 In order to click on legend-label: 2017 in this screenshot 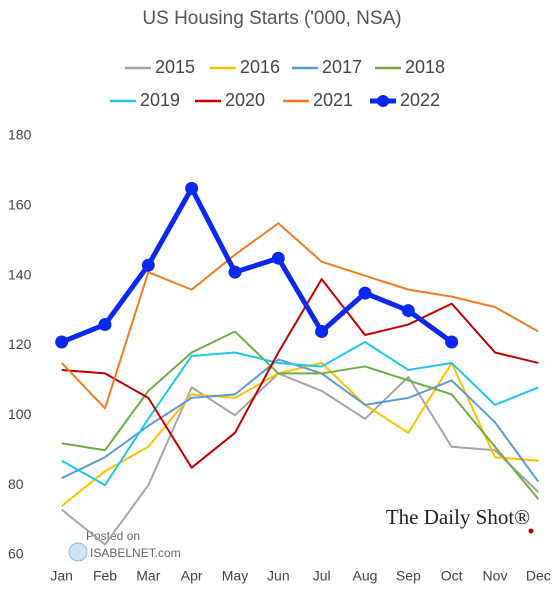, I will do `click(342, 67)`.